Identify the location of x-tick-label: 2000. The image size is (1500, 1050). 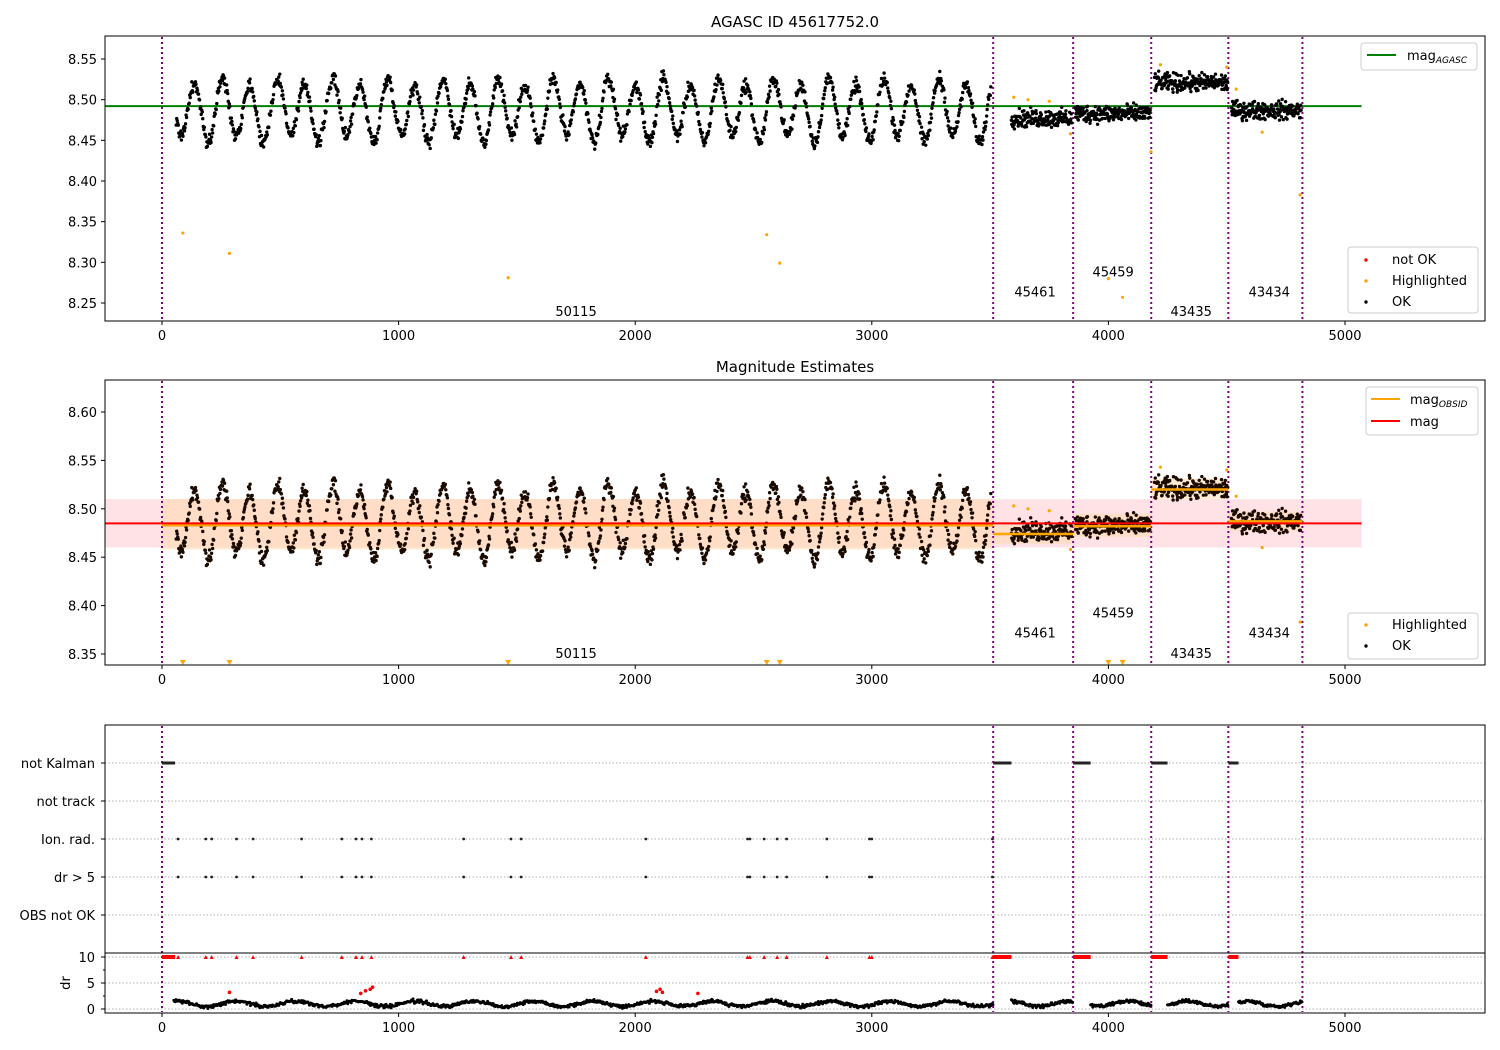
(635, 336).